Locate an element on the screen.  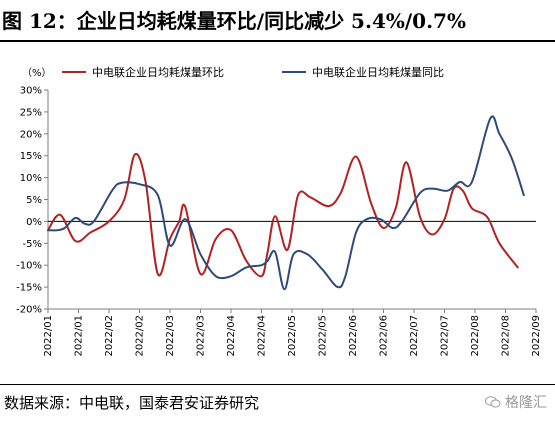
title-divider is located at coordinates (277, 41).